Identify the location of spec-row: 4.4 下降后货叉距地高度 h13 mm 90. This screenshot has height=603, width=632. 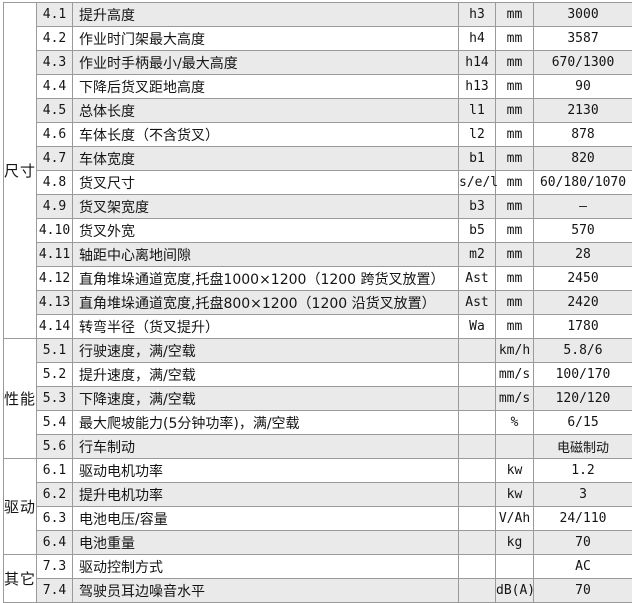
(318, 86).